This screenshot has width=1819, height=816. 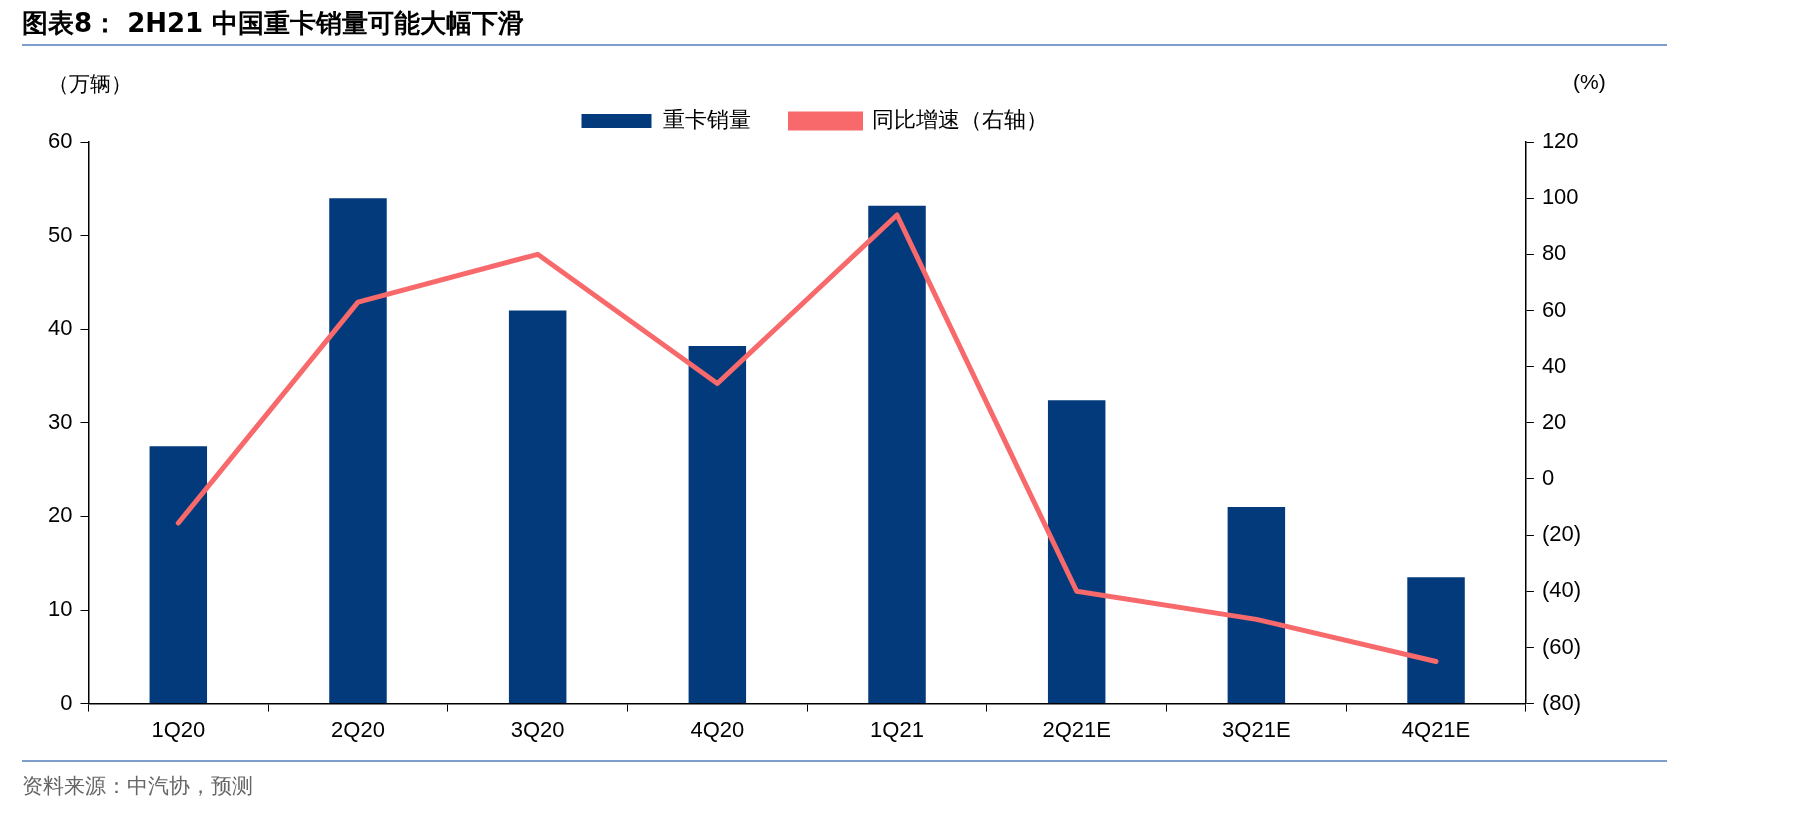 What do you see at coordinates (706, 119) in the screenshot?
I see `legend-label: 重卡销量` at bounding box center [706, 119].